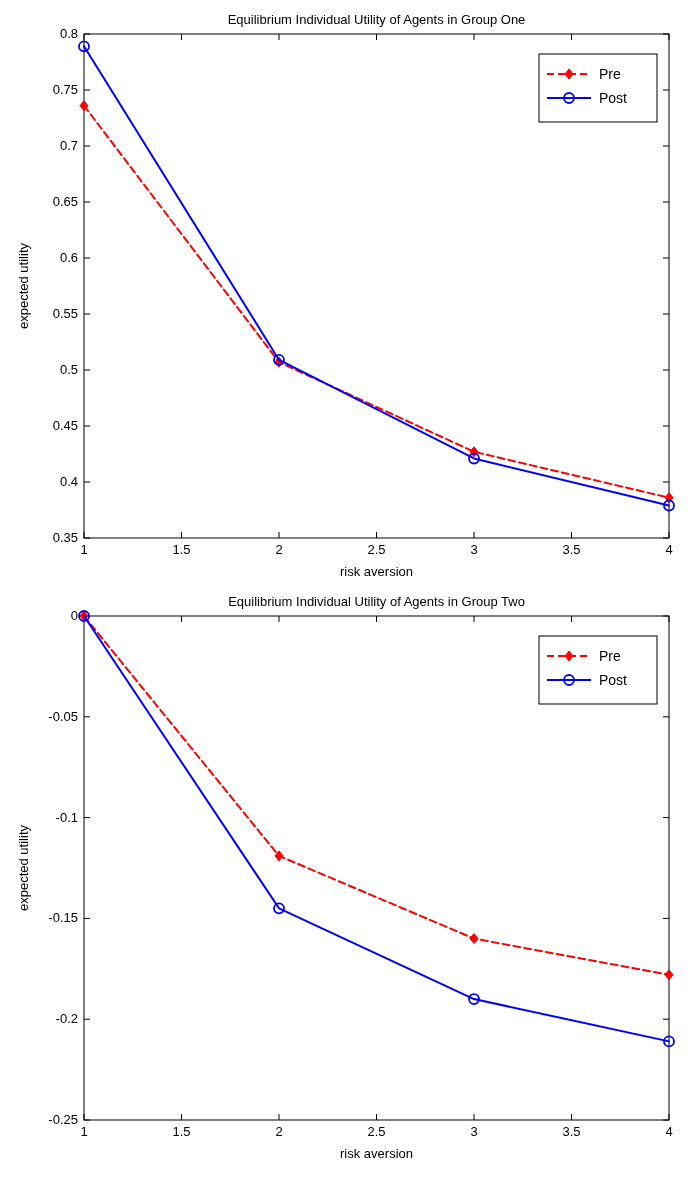 The height and width of the screenshot is (1181, 691). I want to click on y-tick-label: 0.5, so click(68, 369).